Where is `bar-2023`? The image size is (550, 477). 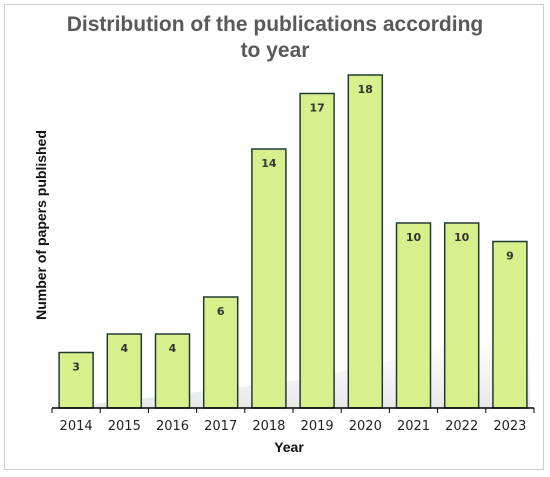
bar-2023 is located at coordinates (510, 324).